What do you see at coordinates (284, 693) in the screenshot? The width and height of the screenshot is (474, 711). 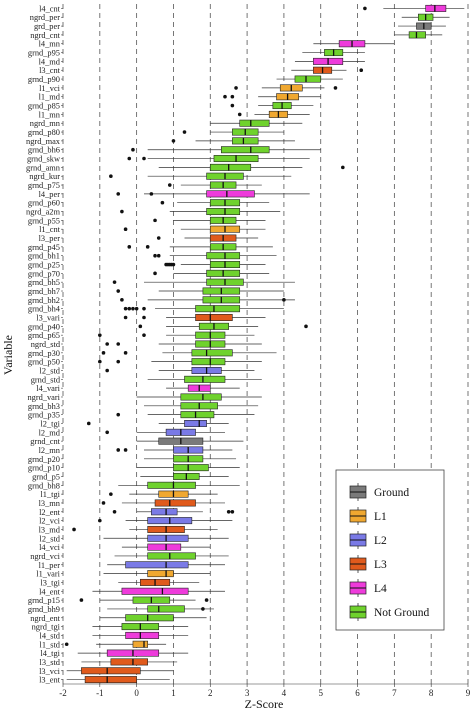 I see `x-tick-label: 4` at bounding box center [284, 693].